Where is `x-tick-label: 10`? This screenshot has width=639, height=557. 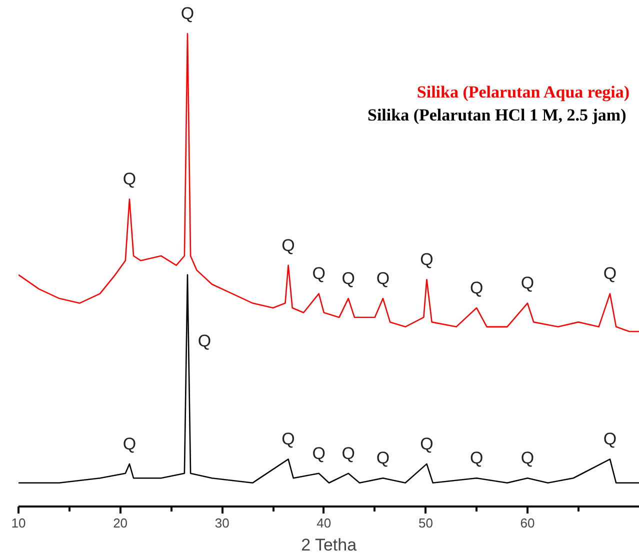
x-tick-label: 10 is located at coordinates (18, 523).